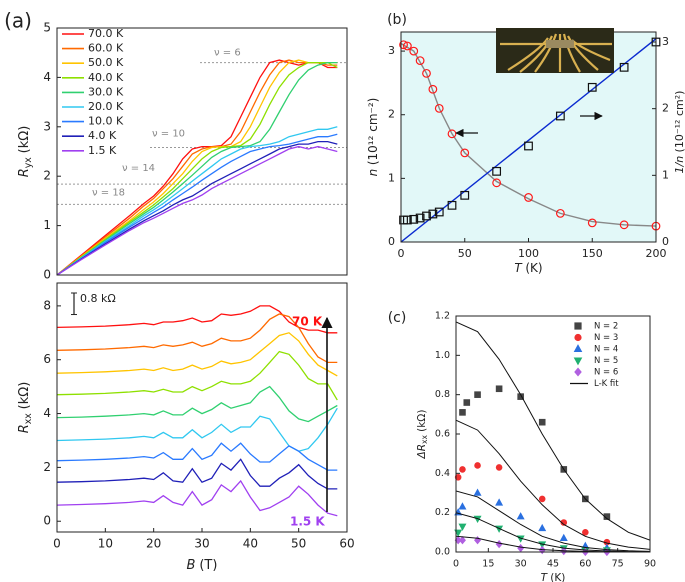 The width and height of the screenshot is (685, 582). I want to click on legend-label: L-K fit, so click(606, 384).